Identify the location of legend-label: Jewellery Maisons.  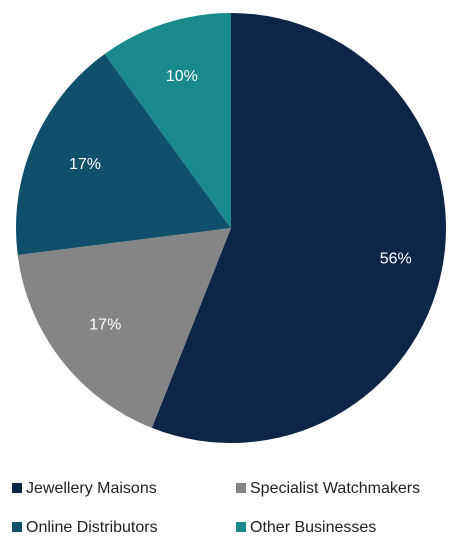
(91, 488).